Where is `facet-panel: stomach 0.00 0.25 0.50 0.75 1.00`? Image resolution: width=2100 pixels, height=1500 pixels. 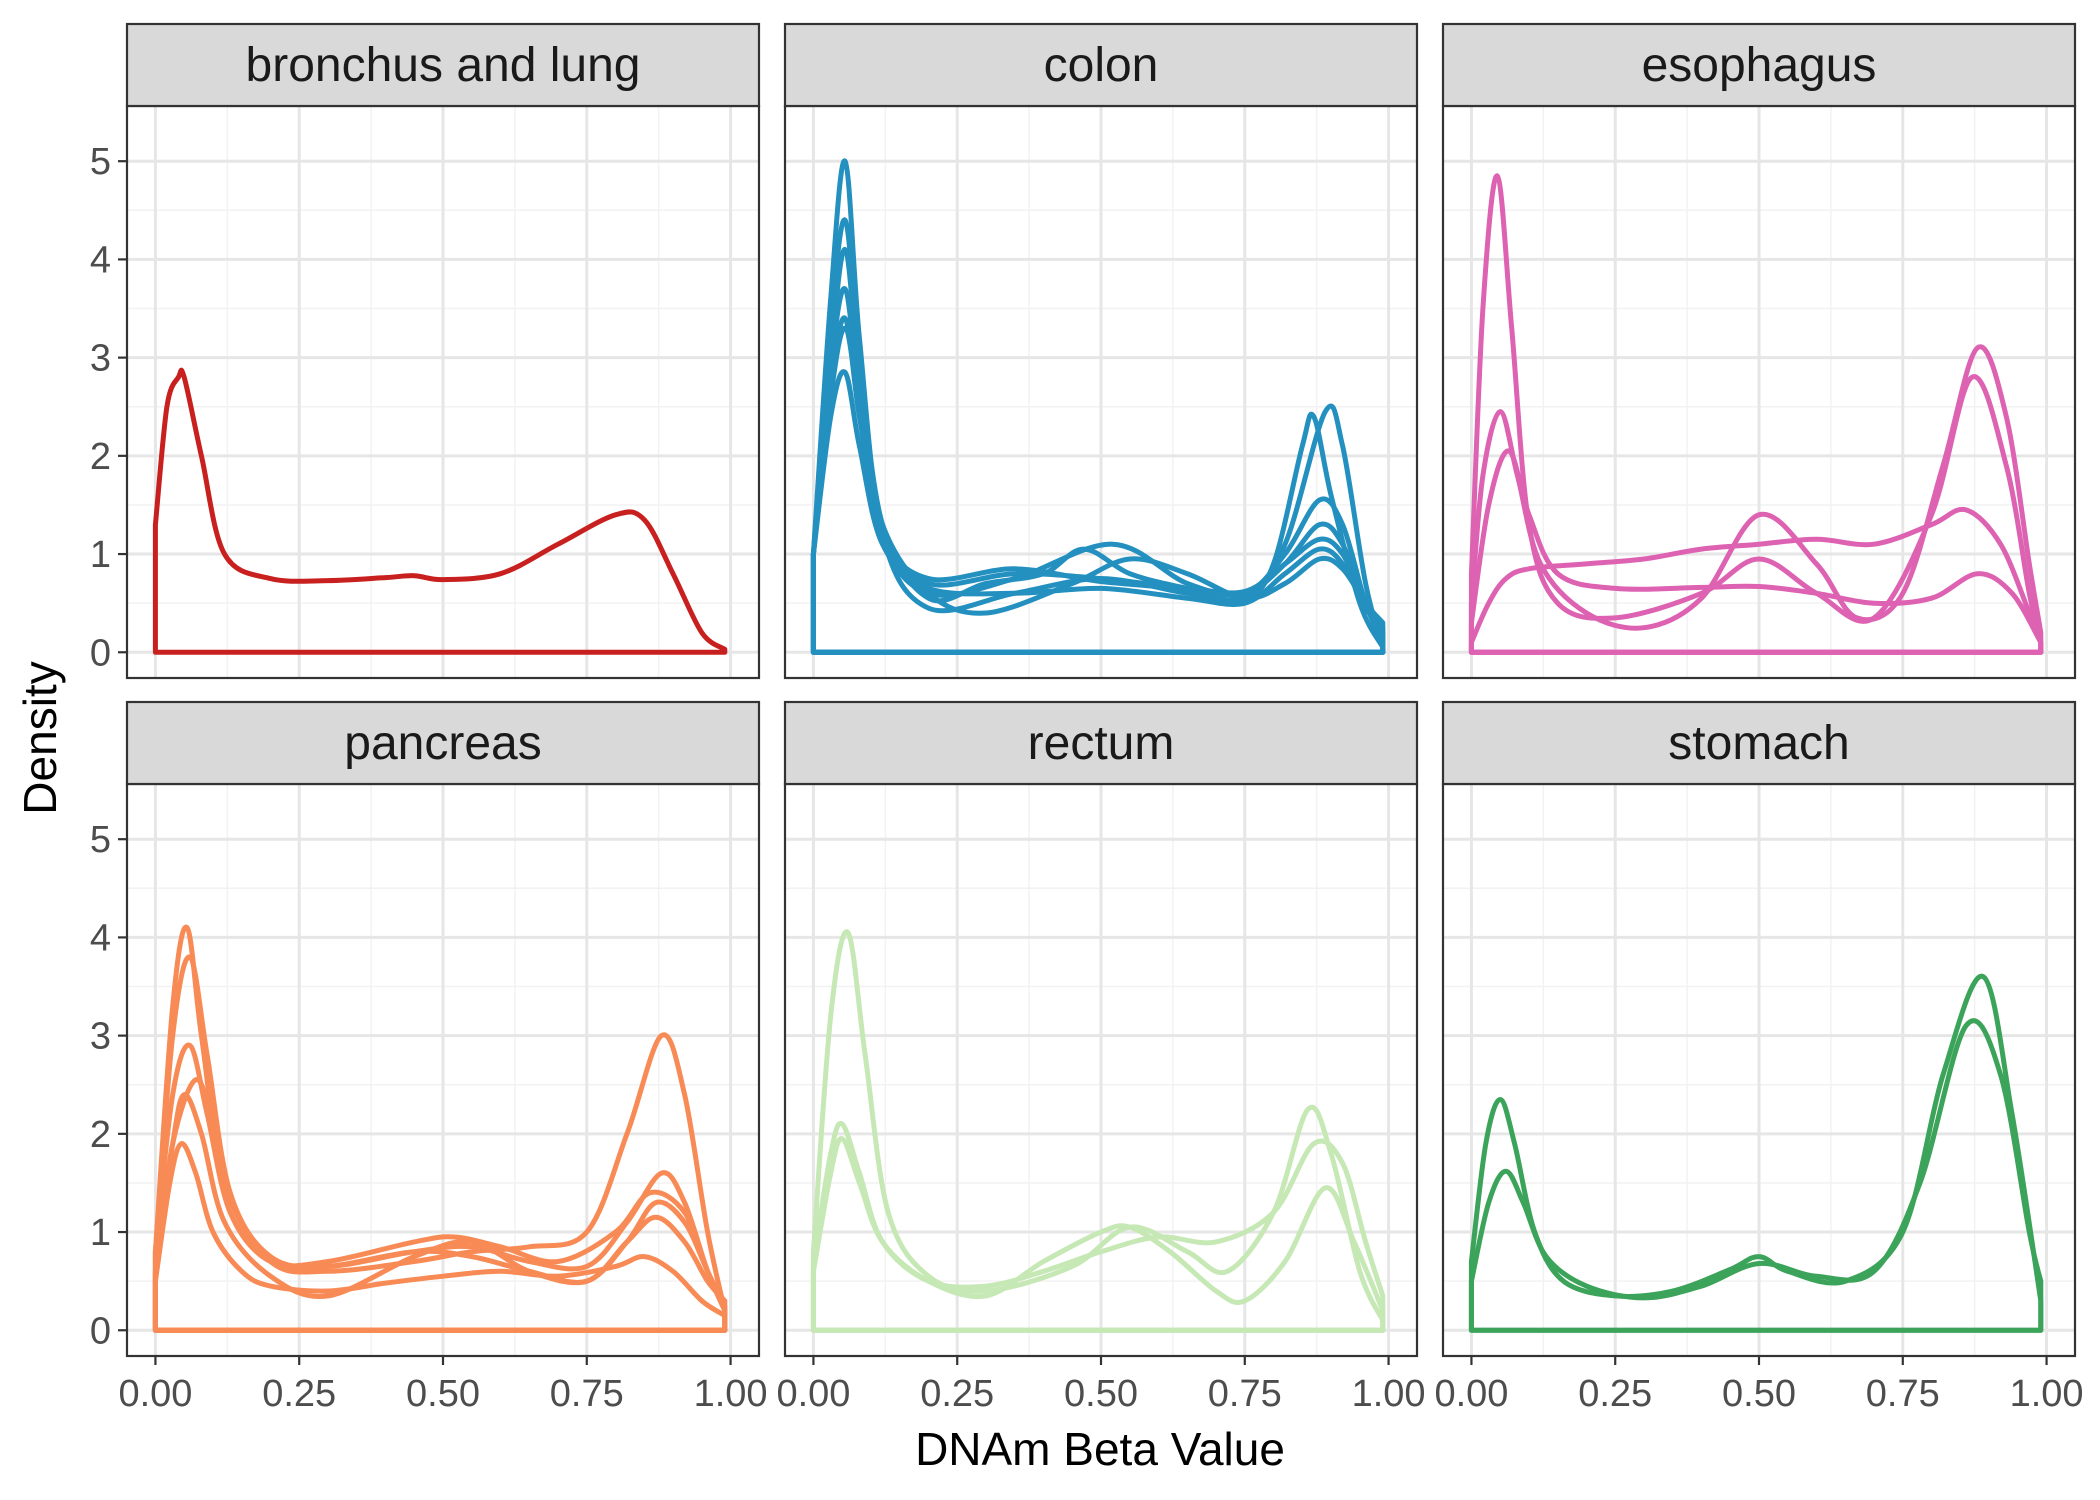 facet-panel: stomach 0.00 0.25 0.50 0.75 1.00 is located at coordinates (1759, 1057).